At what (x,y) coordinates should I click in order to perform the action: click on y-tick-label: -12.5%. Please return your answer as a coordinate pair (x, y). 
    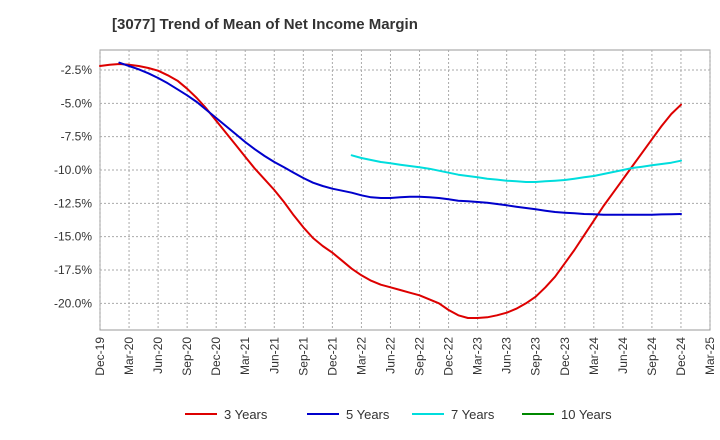
    Looking at the image, I should click on (73, 203).